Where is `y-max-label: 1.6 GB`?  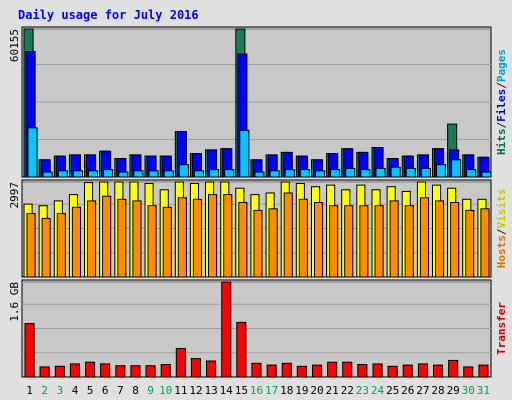 y-max-label: 1.6 GB is located at coordinates (14, 302).